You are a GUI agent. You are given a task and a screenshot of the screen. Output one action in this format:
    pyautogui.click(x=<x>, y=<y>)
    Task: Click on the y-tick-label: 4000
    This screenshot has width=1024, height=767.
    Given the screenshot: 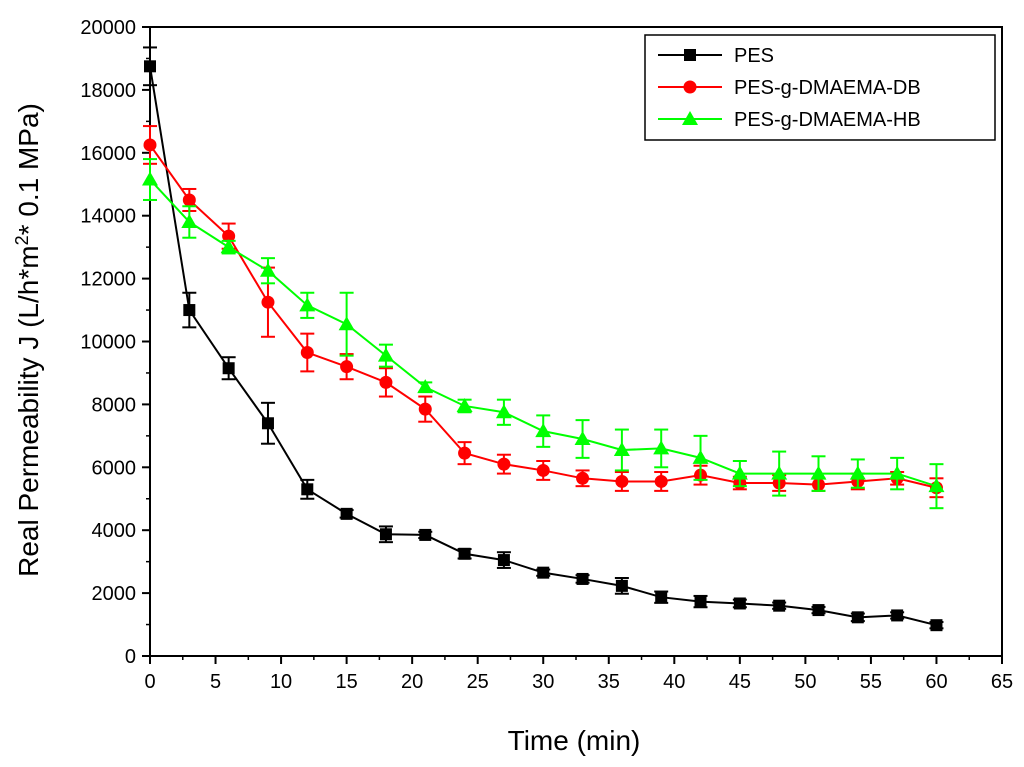 What is the action you would take?
    pyautogui.click(x=114, y=531)
    